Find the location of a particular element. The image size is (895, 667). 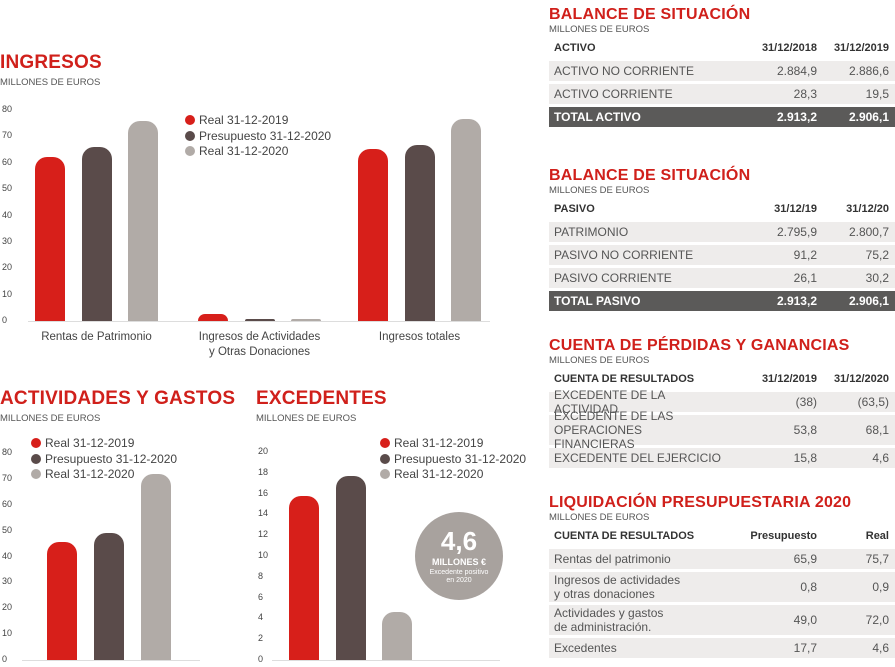

y-tick-label: 18 is located at coordinates (263, 471).